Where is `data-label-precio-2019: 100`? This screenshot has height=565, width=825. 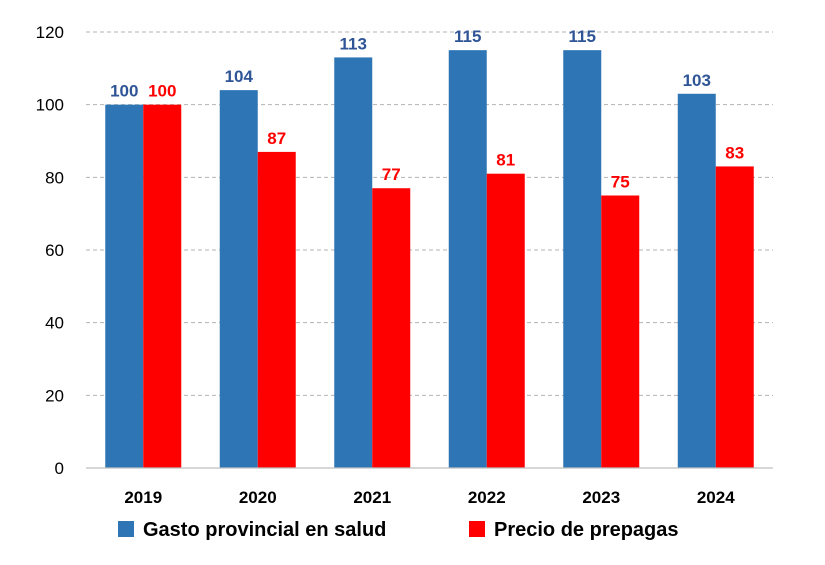 data-label-precio-2019: 100 is located at coordinates (162, 91).